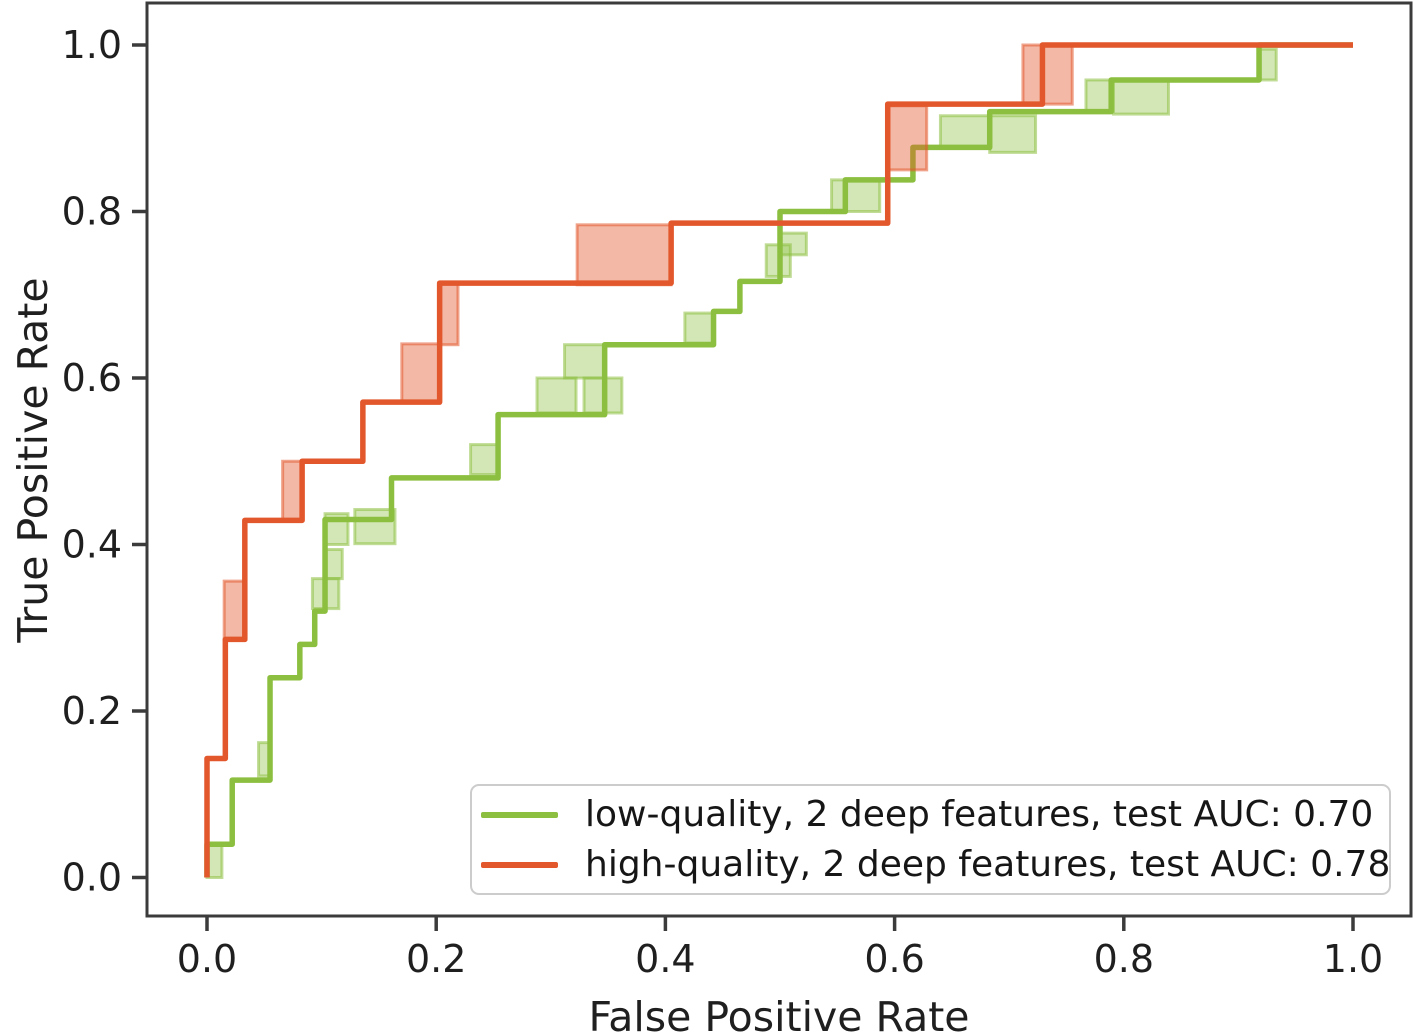 The image size is (1416, 1033). I want to click on y-tick-label: 0.6, so click(92, 378).